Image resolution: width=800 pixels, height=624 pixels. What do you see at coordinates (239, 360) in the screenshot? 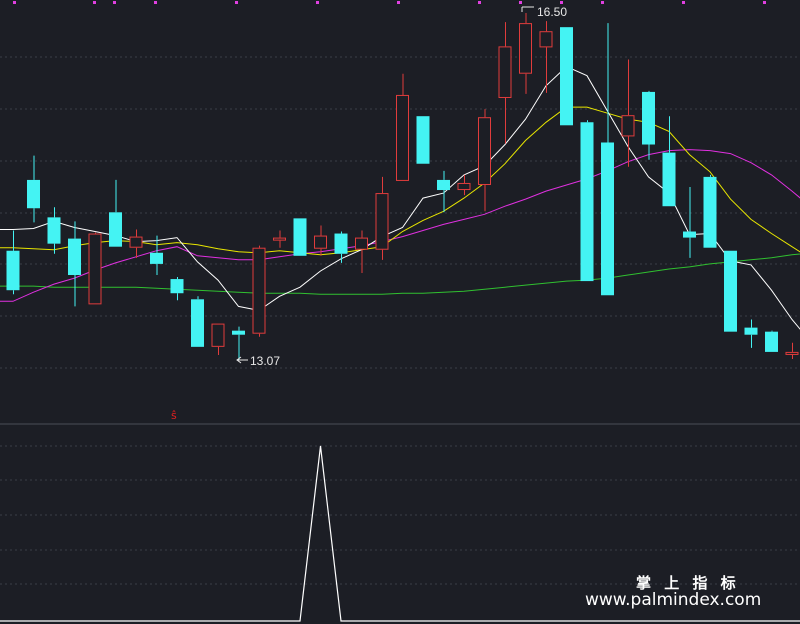
I see `low-pointer-arrow` at bounding box center [239, 360].